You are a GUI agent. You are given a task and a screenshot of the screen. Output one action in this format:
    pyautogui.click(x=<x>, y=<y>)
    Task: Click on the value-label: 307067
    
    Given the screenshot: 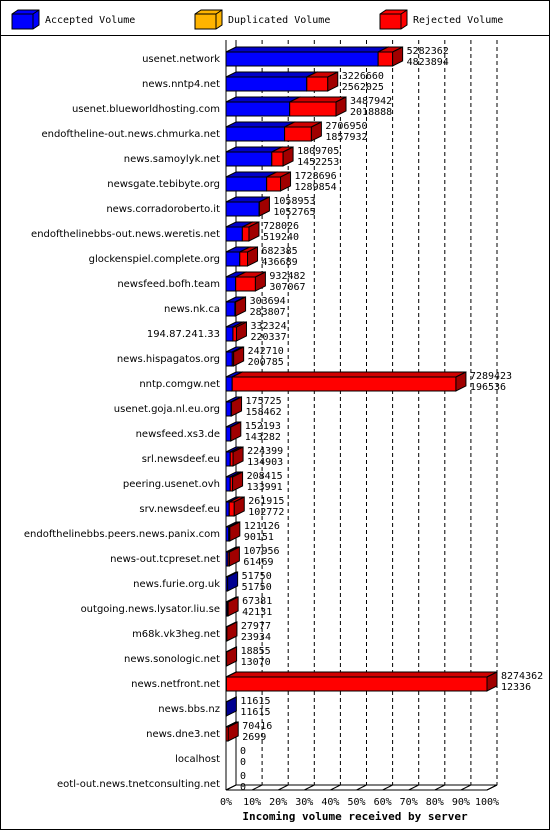 What is the action you would take?
    pyautogui.click(x=287, y=287)
    